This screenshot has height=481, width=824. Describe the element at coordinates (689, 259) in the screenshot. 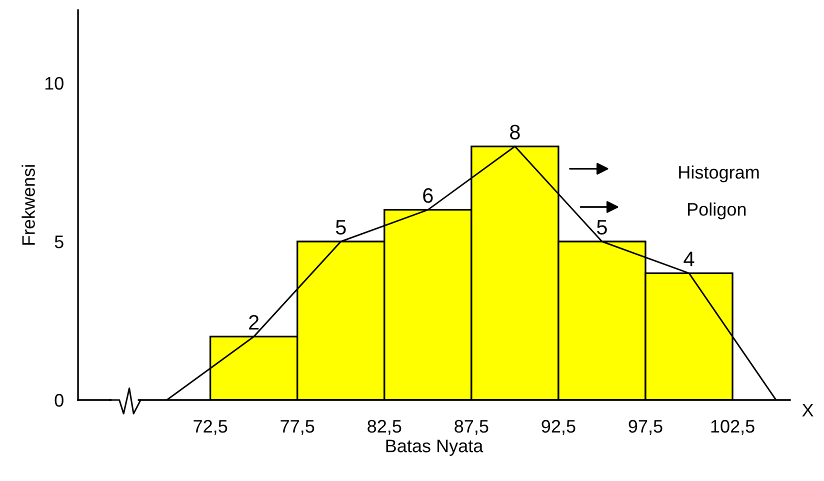

I see `data-label: 4` at that location.